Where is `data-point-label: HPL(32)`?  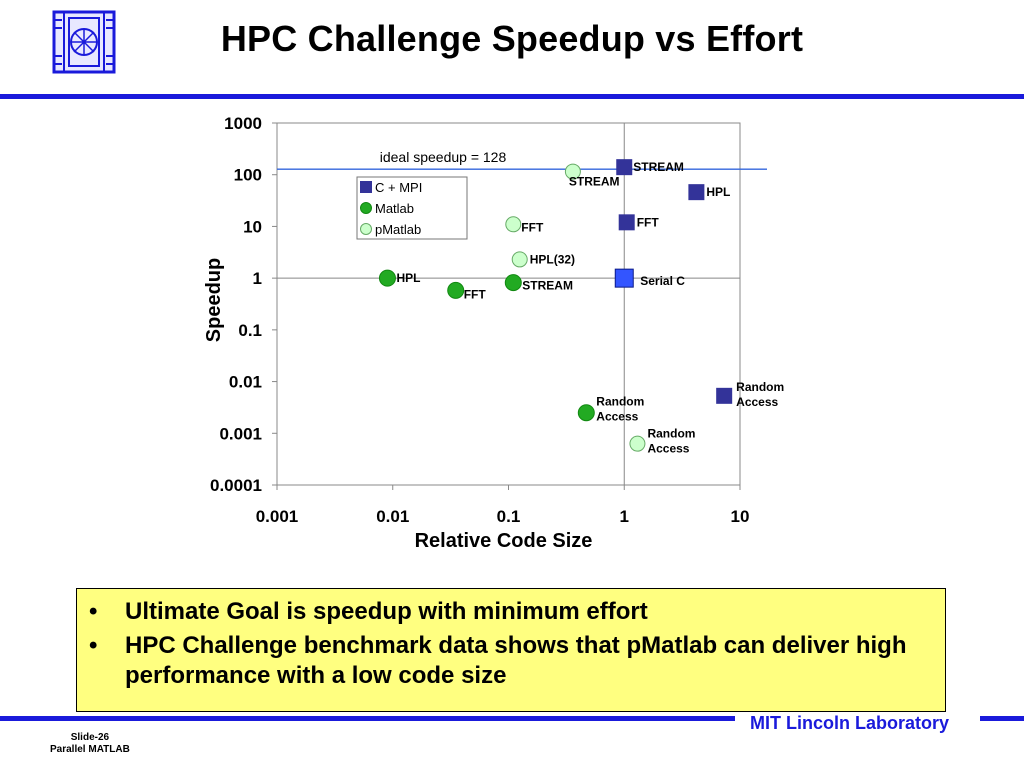
data-point-label: HPL(32) is located at coordinates (552, 259).